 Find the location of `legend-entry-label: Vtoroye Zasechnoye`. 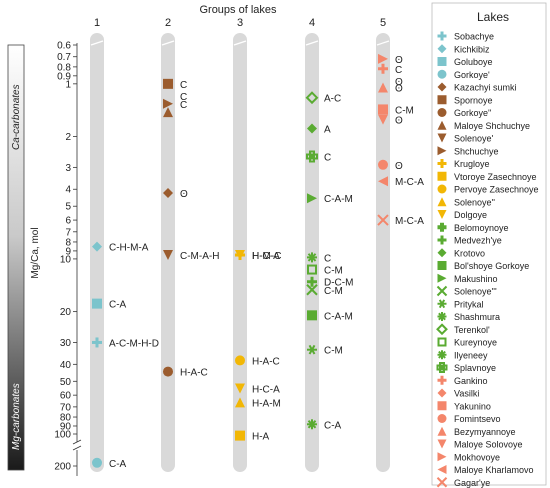

legend-entry-label: Vtoroye Zasechnoye is located at coordinates (495, 177).